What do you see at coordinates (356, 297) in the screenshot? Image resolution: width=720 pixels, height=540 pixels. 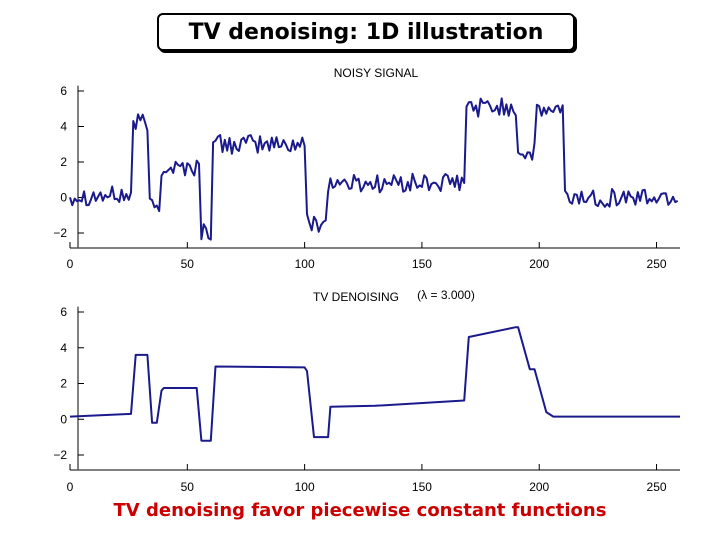 I see `chart-title: TV DENOISING` at bounding box center [356, 297].